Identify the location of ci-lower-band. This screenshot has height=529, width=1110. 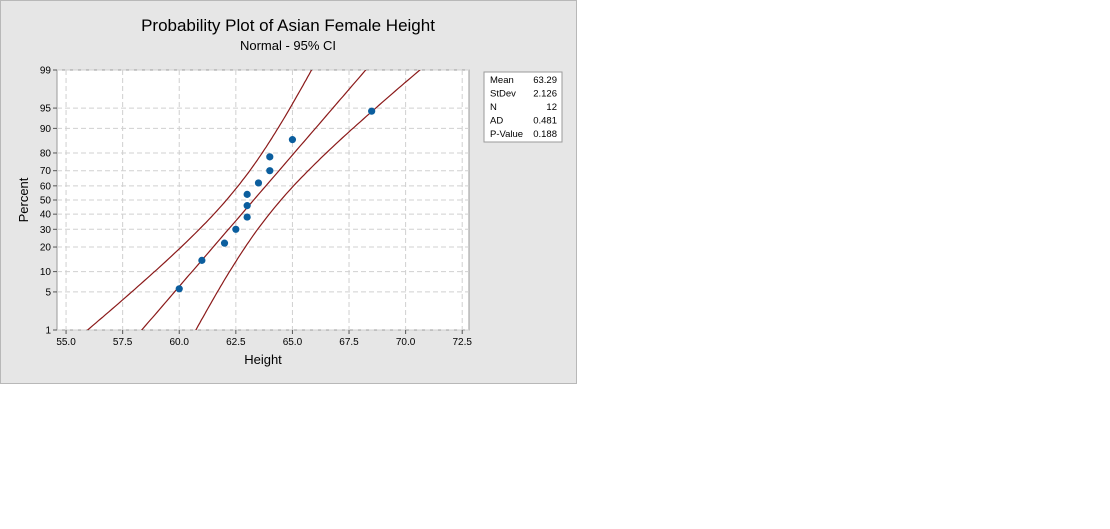
(199, 200).